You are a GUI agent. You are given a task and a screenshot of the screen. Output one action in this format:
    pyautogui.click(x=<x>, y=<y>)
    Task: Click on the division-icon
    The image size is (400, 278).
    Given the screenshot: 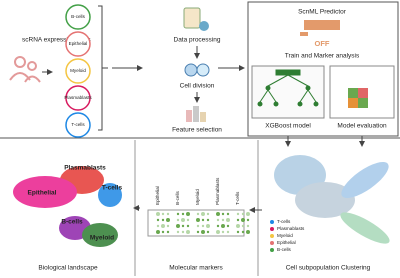 What is the action you would take?
    pyautogui.click(x=197, y=70)
    